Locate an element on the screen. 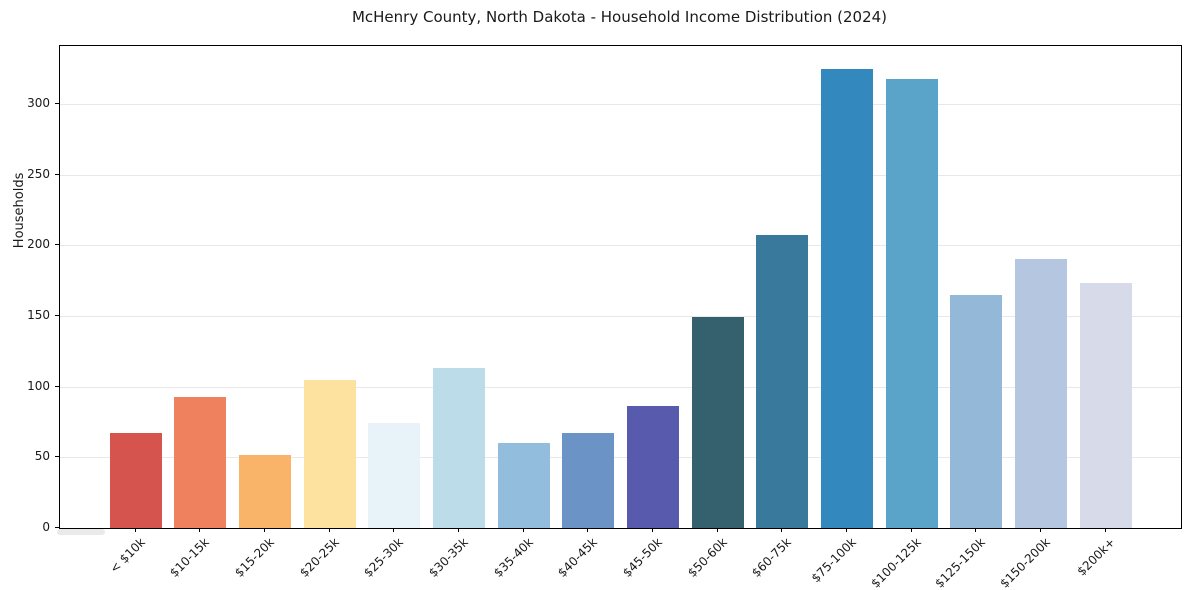 This screenshot has height=590, width=1189. y-tick-label-150: 150 is located at coordinates (38, 314).